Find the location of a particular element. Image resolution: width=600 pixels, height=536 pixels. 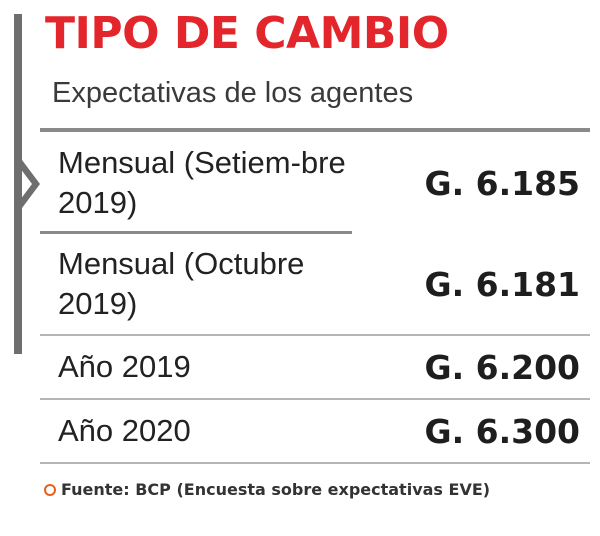

page-subtitle: Expectativas de los agentes is located at coordinates (233, 93).